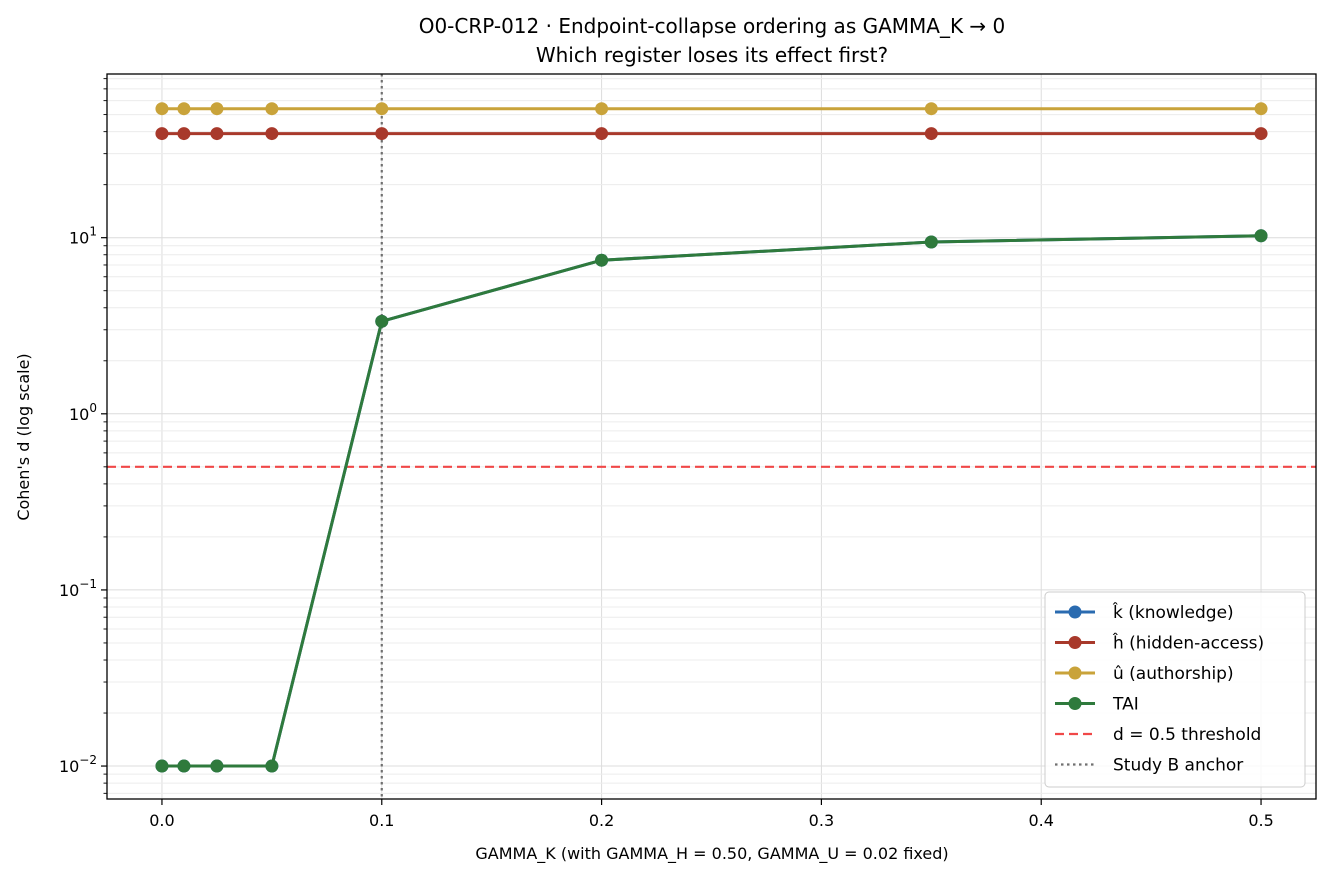  I want to click on legend-label: TAI, so click(1125, 705).